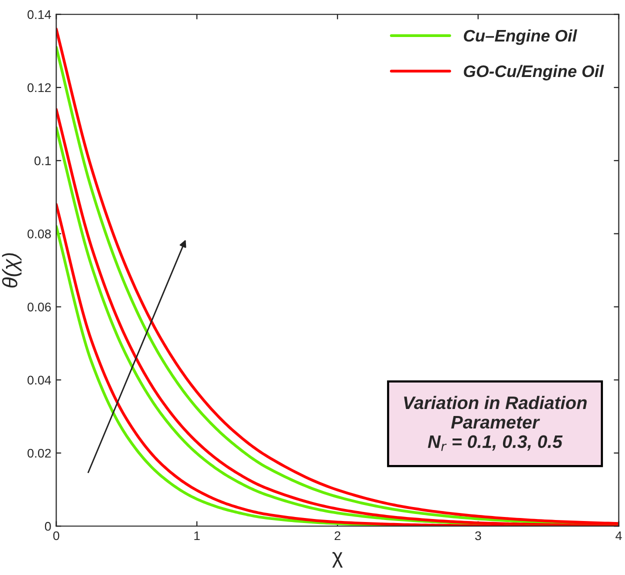  Describe the element at coordinates (619, 535) in the screenshot. I see `x-tick-label: 4` at that location.